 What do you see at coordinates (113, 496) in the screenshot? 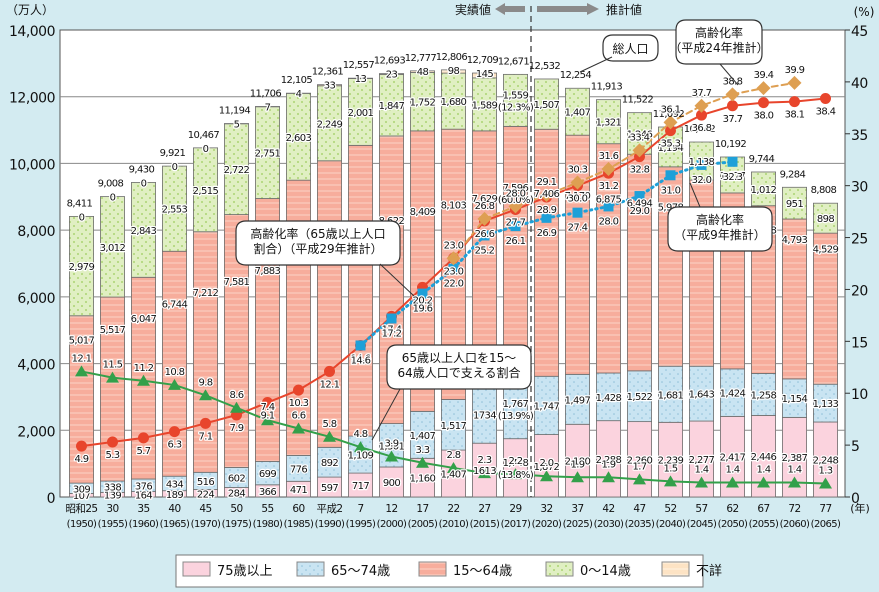
I see `segment-label: 139` at bounding box center [113, 496].